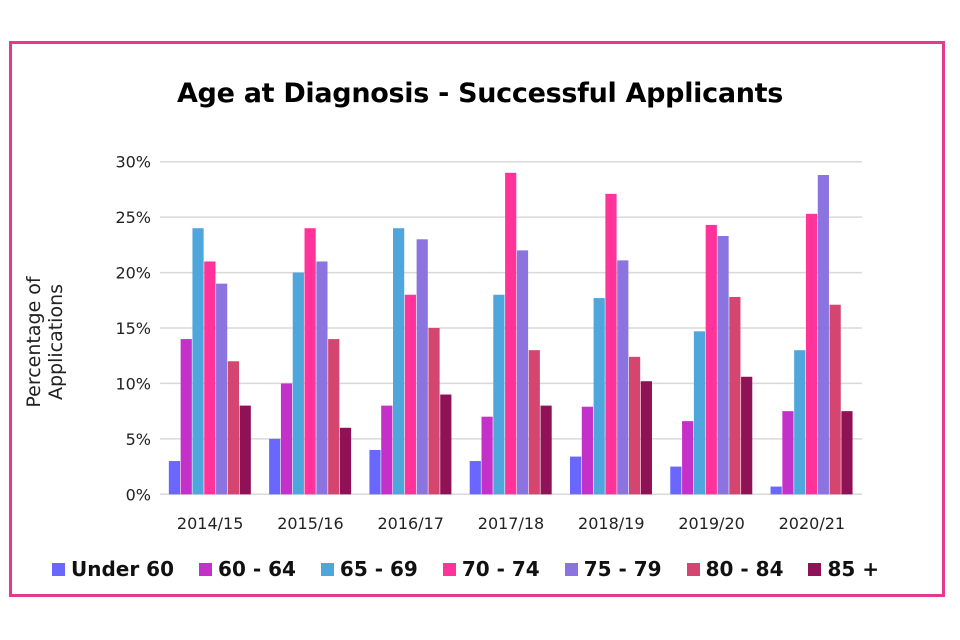 The image size is (960, 640). Describe the element at coordinates (133, 383) in the screenshot. I see `y-tick-label: 10%` at that location.